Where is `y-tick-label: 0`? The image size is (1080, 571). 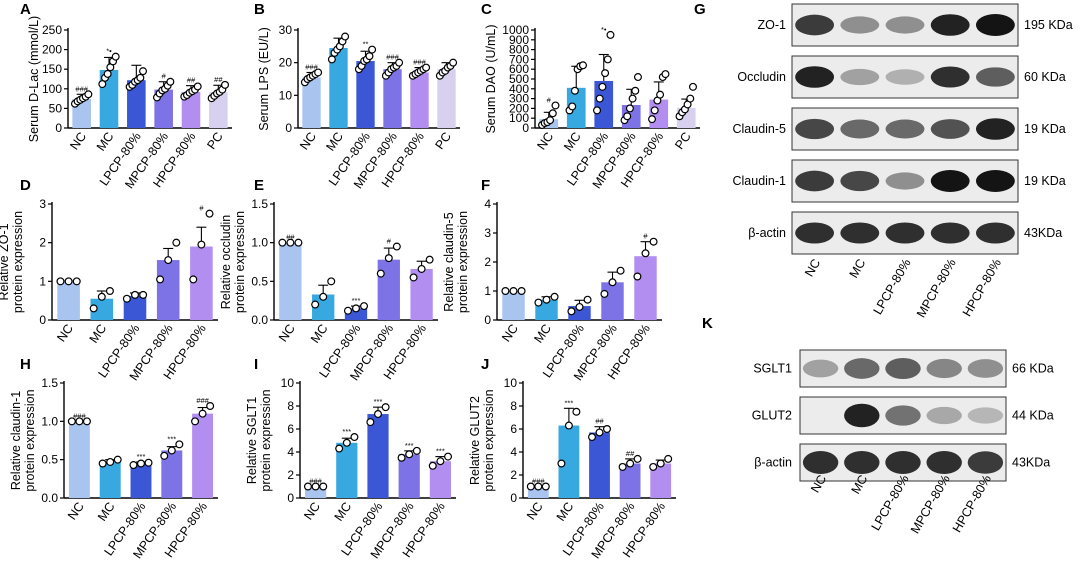
y-tick-label: 0 is located at coordinates (288, 128).